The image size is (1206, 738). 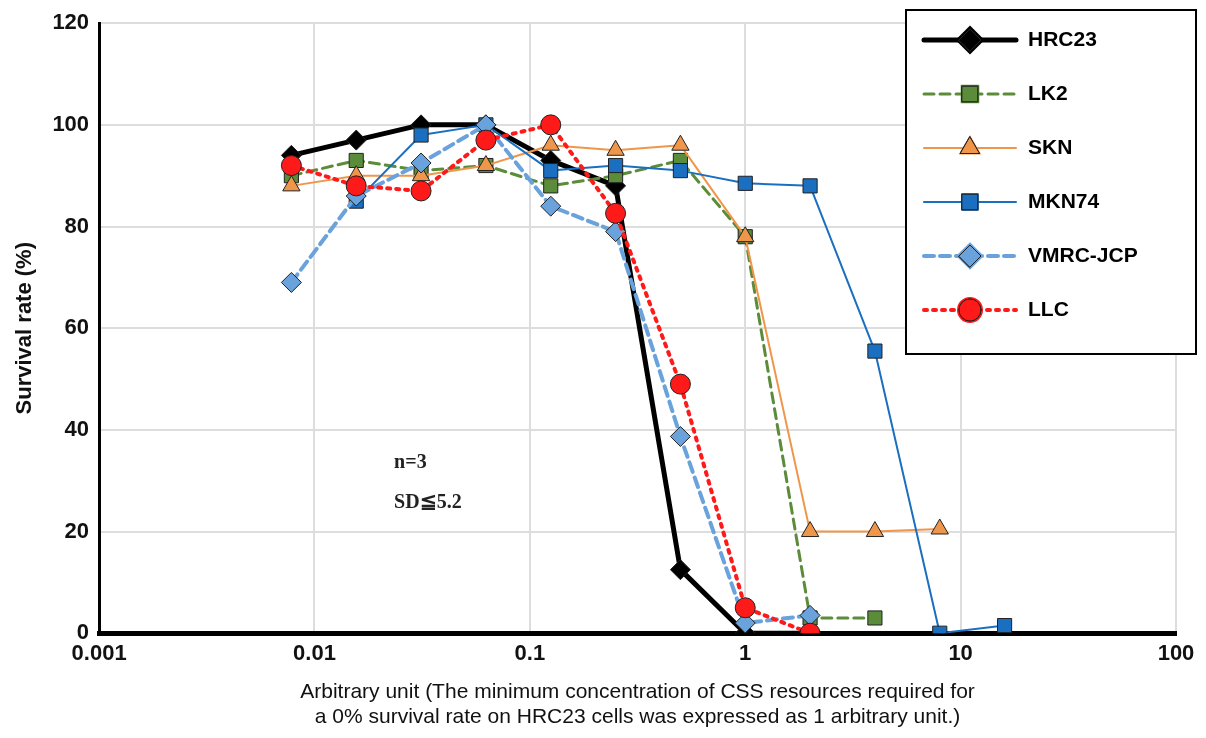 What do you see at coordinates (1048, 308) in the screenshot?
I see `legend-label: LLC` at bounding box center [1048, 308].